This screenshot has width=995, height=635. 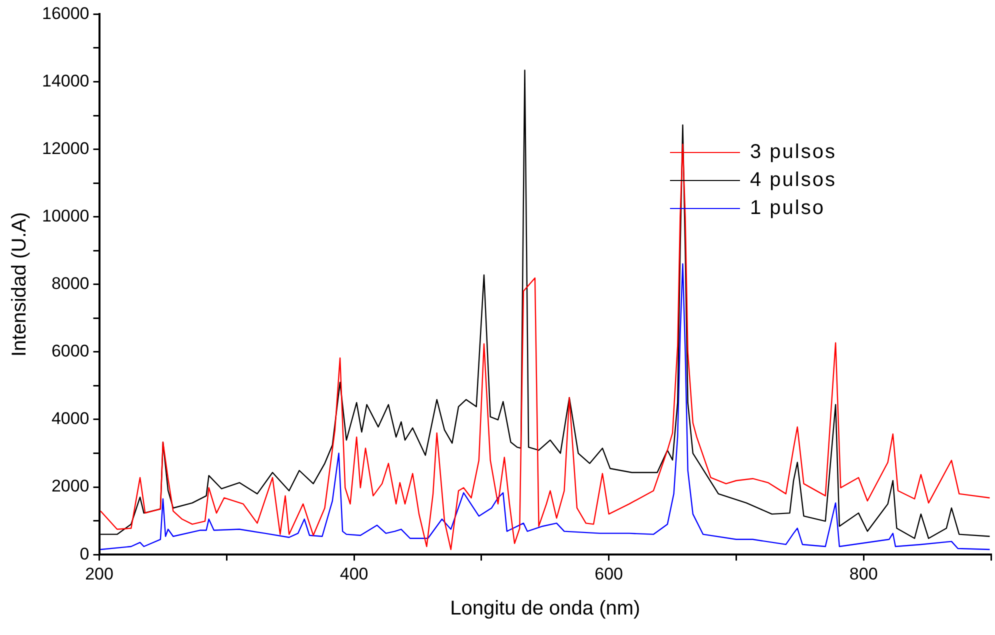 I want to click on x-tick-label: 800, so click(x=863, y=574).